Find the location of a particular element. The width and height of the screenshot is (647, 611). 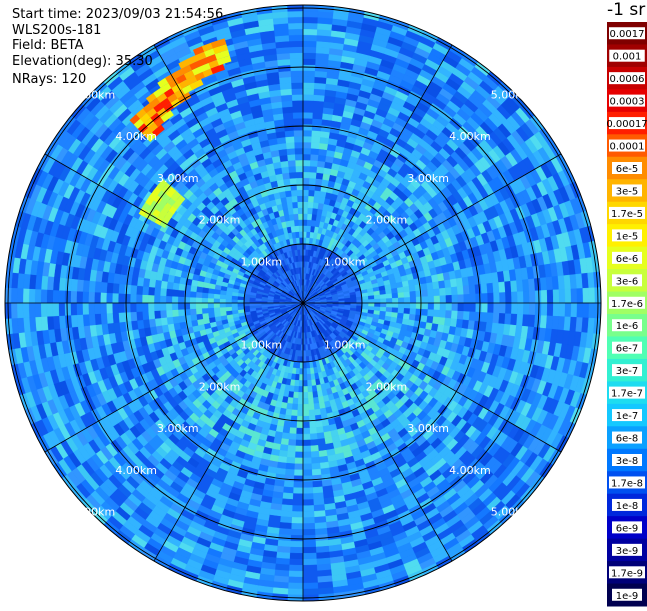

colorbar-label: 3e-8 is located at coordinates (627, 461).